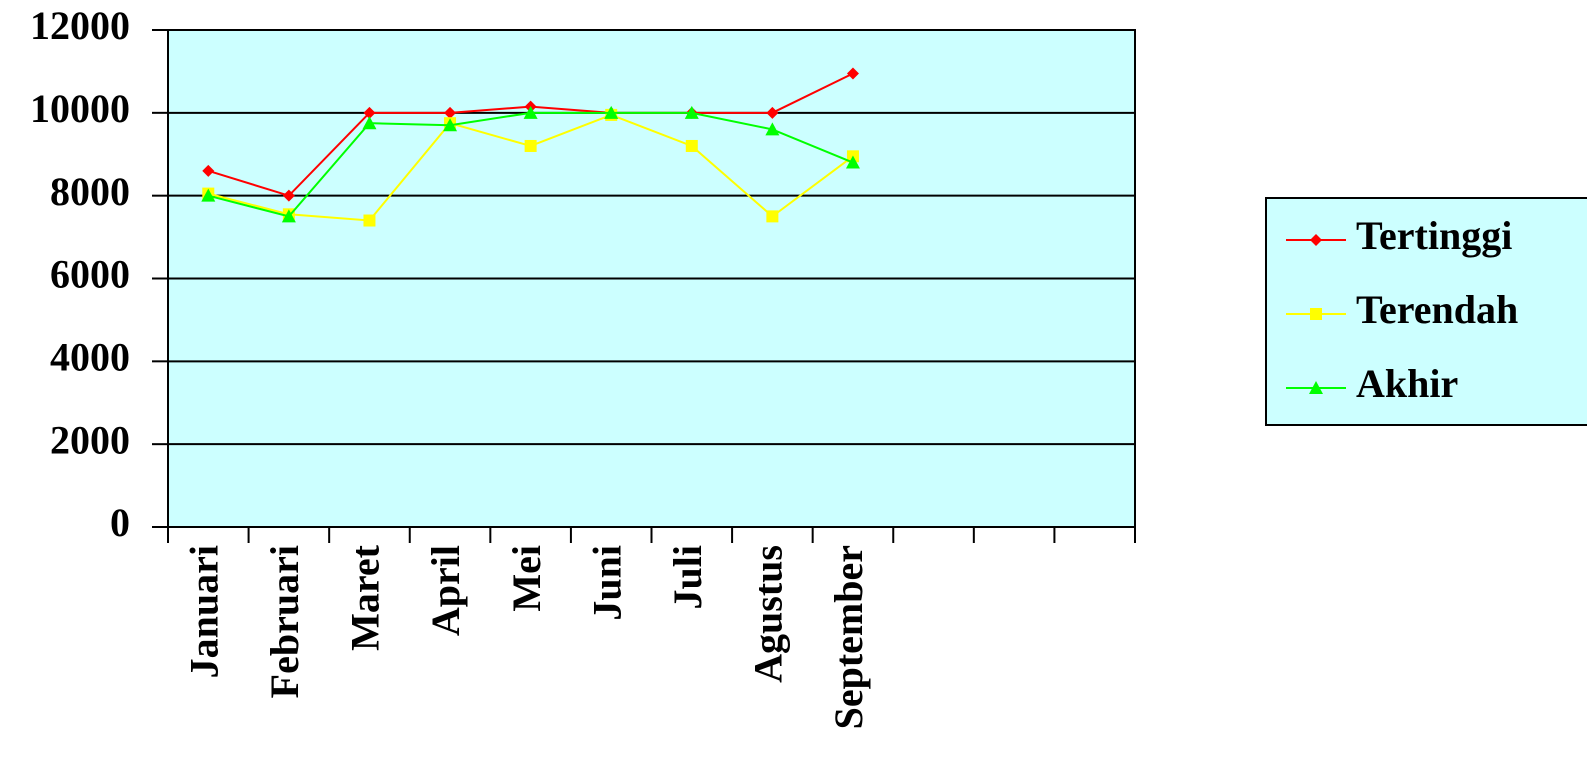 The width and height of the screenshot is (1587, 782). Describe the element at coordinates (1437, 309) in the screenshot. I see `legend-label: Terendah` at that location.